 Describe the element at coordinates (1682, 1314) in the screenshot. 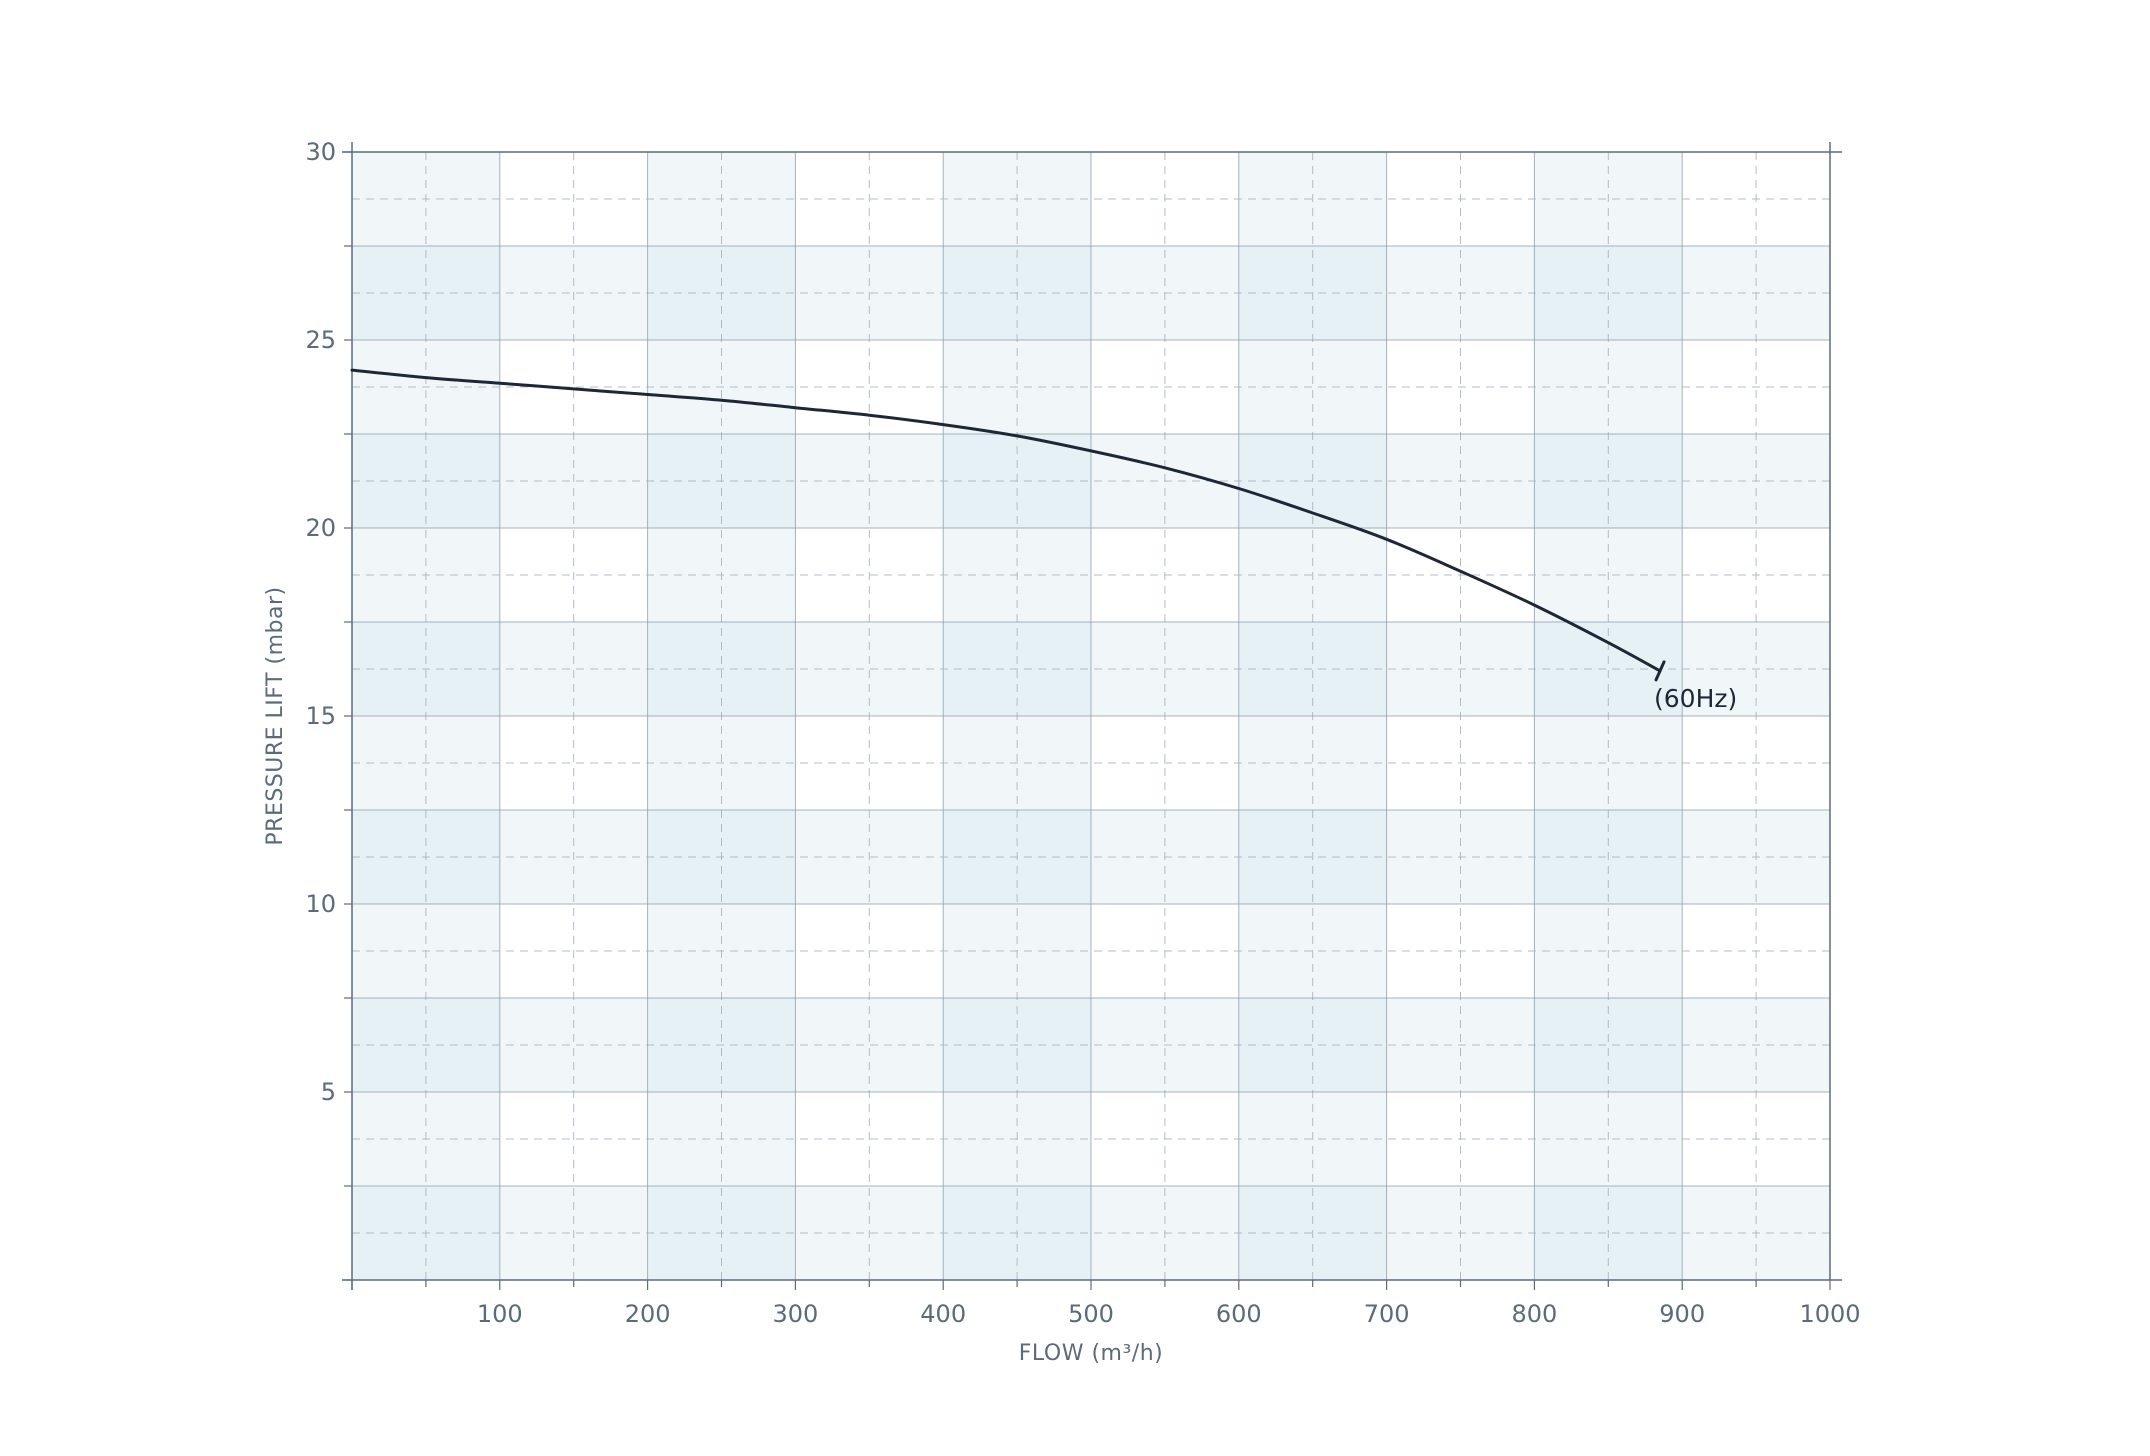

I see `x-tick-label: 900` at that location.